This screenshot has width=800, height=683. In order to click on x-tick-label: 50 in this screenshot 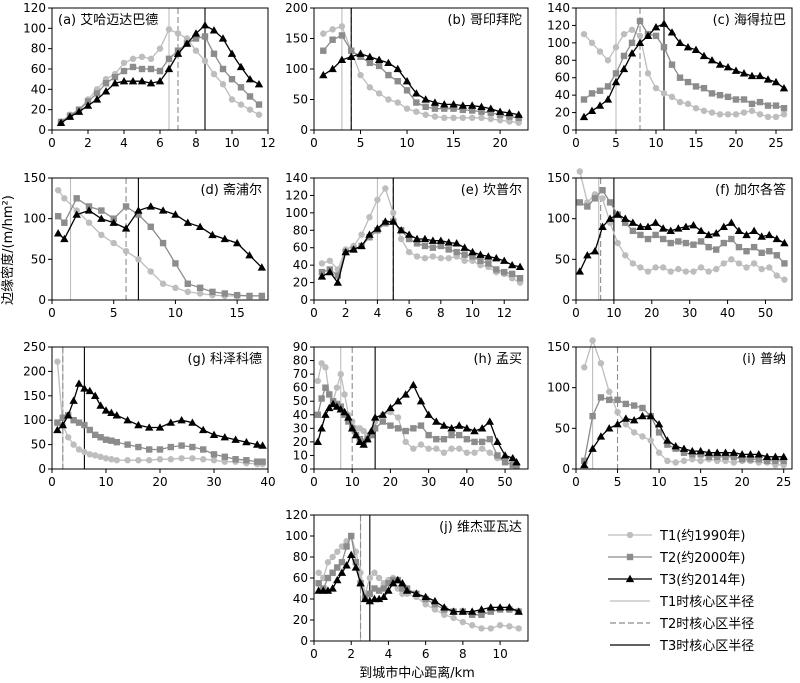, I will do `click(765, 313)`.